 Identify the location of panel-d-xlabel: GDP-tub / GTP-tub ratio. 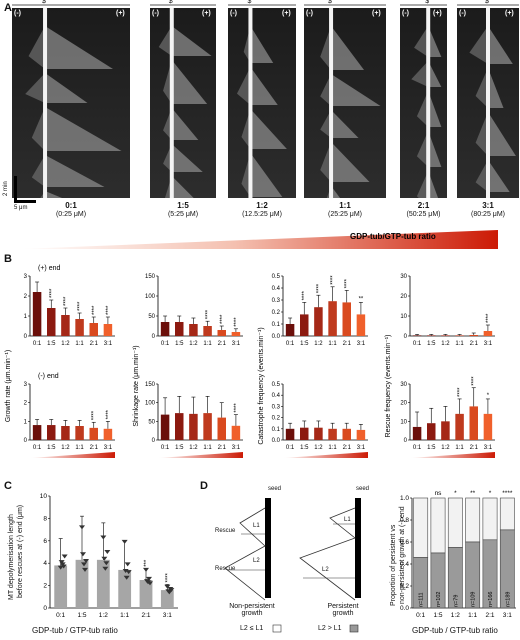
(455, 630).